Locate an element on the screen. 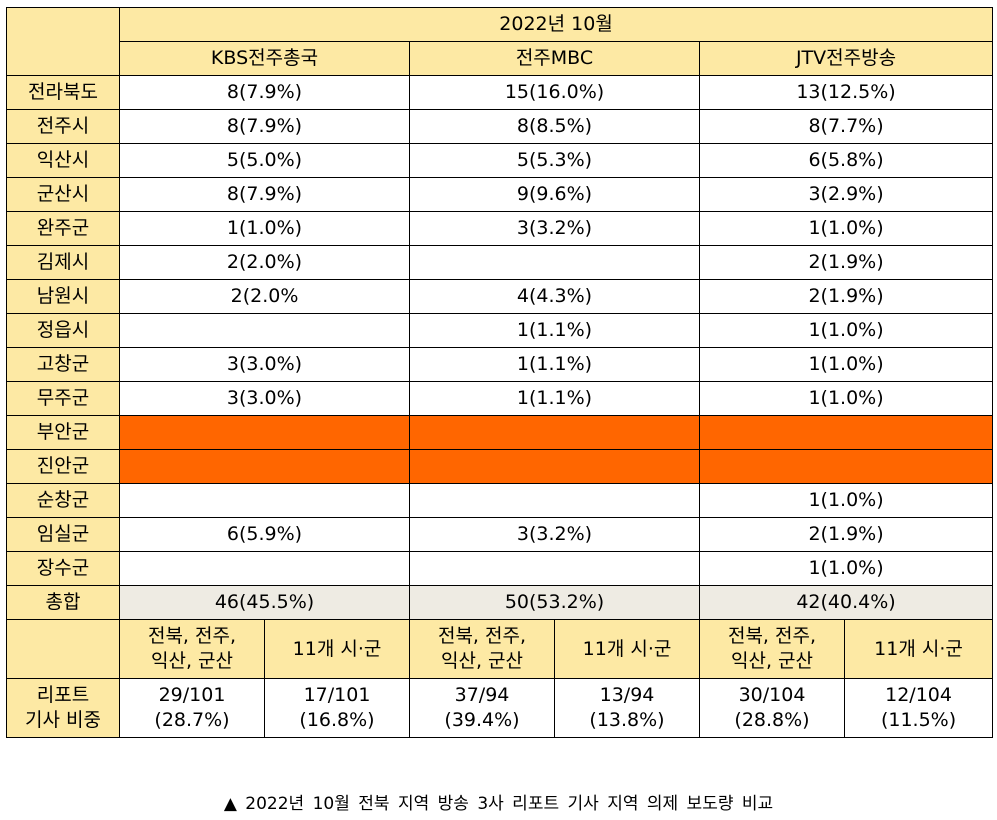 The image size is (997, 820). total-label: 총합 is located at coordinates (63, 602).